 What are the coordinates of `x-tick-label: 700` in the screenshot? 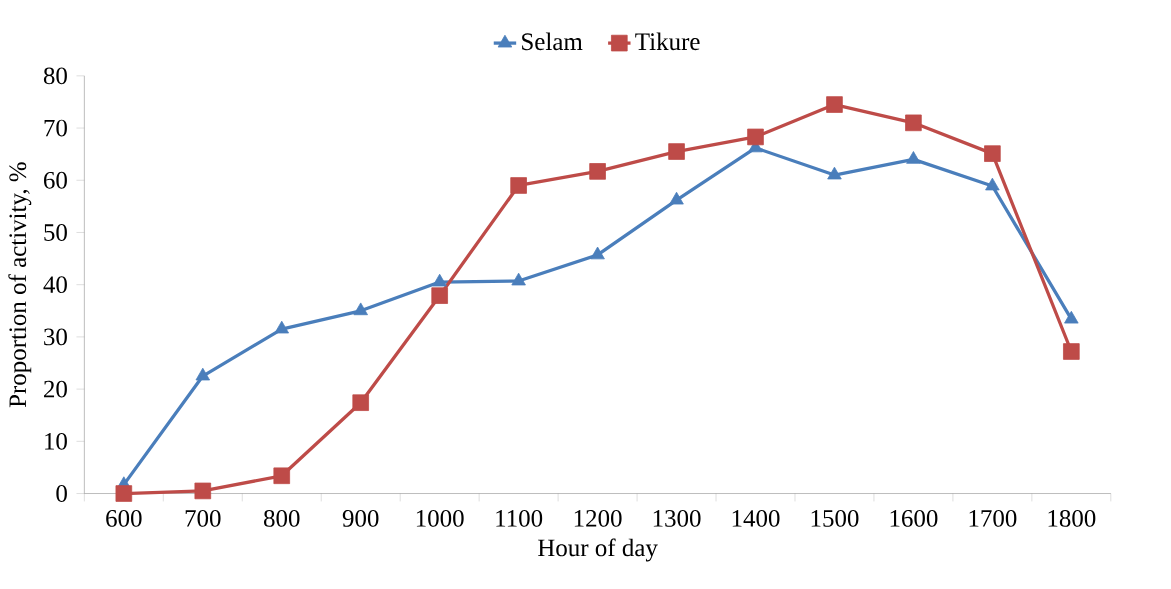 It's located at (203, 518).